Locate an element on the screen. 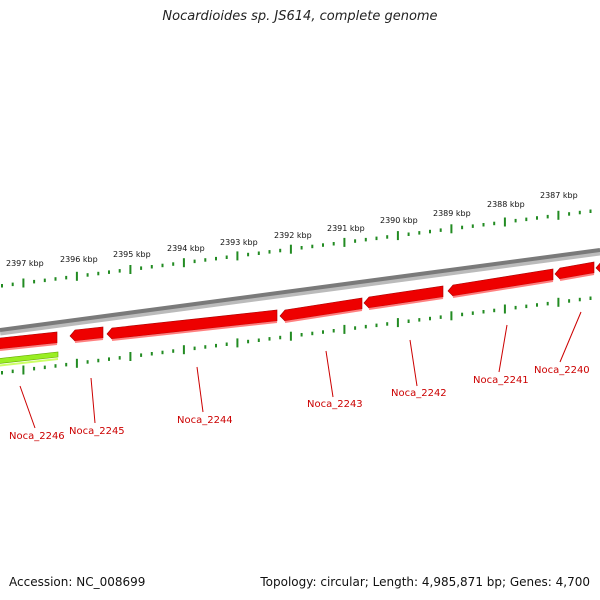 This screenshot has height=600, width=600. highlight-bar is located at coordinates (29, 357).